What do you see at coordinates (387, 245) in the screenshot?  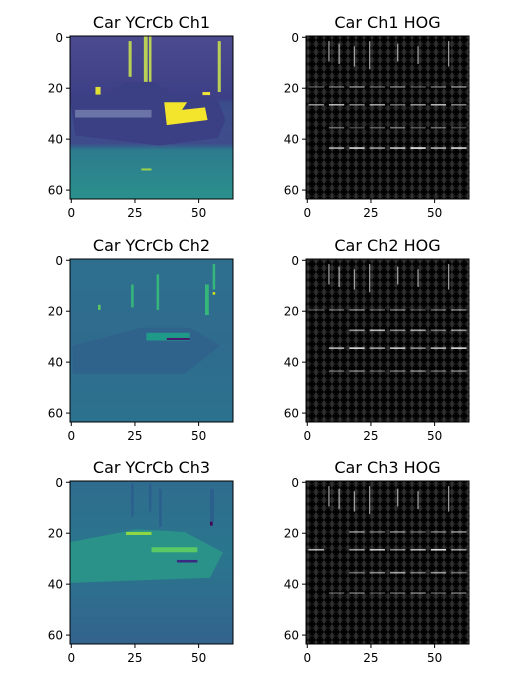 I see `panel-title: Car Ch2 HOG` at bounding box center [387, 245].